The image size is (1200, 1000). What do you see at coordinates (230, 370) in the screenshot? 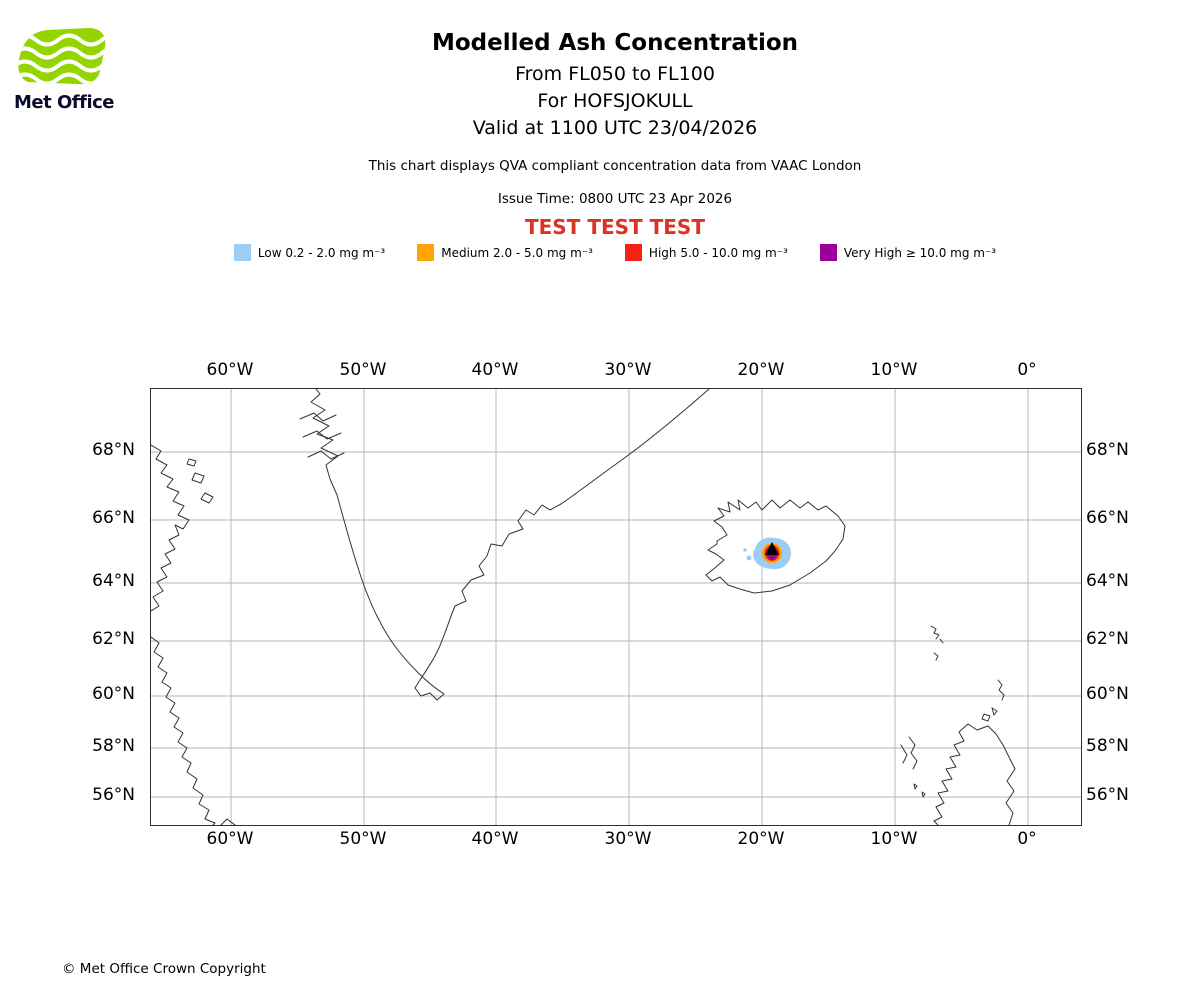
I see `lon-label-top-60w: 60°W` at bounding box center [230, 370].